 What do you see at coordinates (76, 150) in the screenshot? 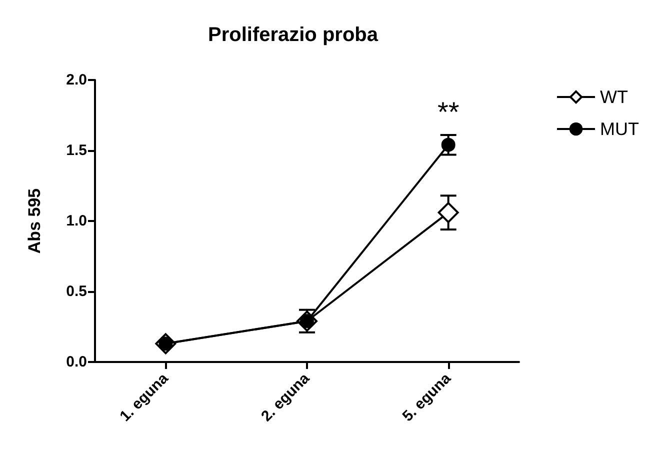
I see `y-tick-label: 1.5` at bounding box center [76, 150].